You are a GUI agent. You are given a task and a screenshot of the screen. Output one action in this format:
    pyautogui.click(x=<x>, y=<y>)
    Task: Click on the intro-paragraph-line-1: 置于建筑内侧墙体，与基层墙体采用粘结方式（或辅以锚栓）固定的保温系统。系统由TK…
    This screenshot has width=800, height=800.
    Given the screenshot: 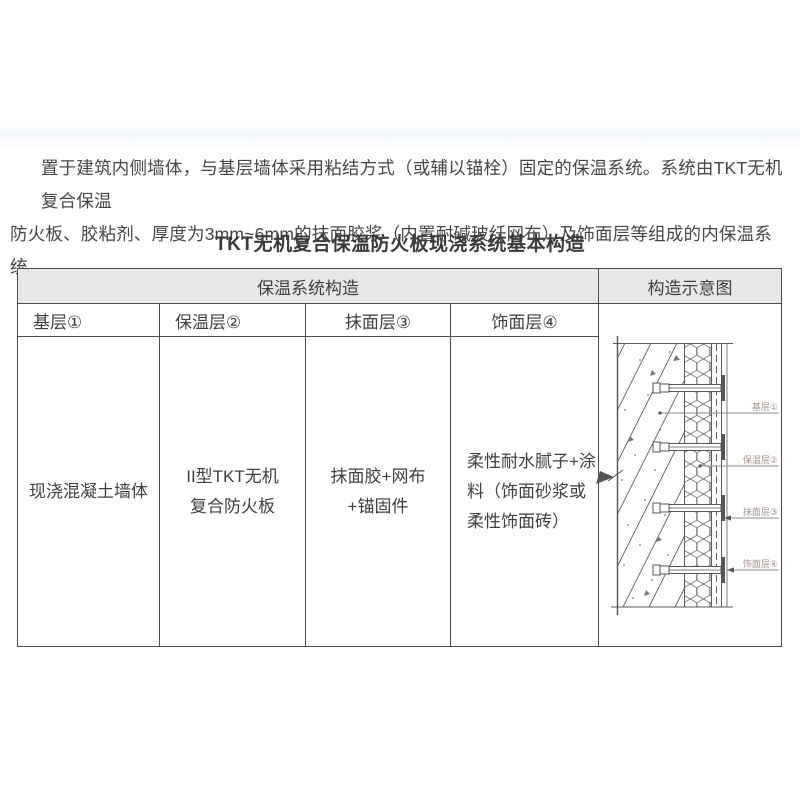 What is the action you would take?
    pyautogui.click(x=412, y=184)
    